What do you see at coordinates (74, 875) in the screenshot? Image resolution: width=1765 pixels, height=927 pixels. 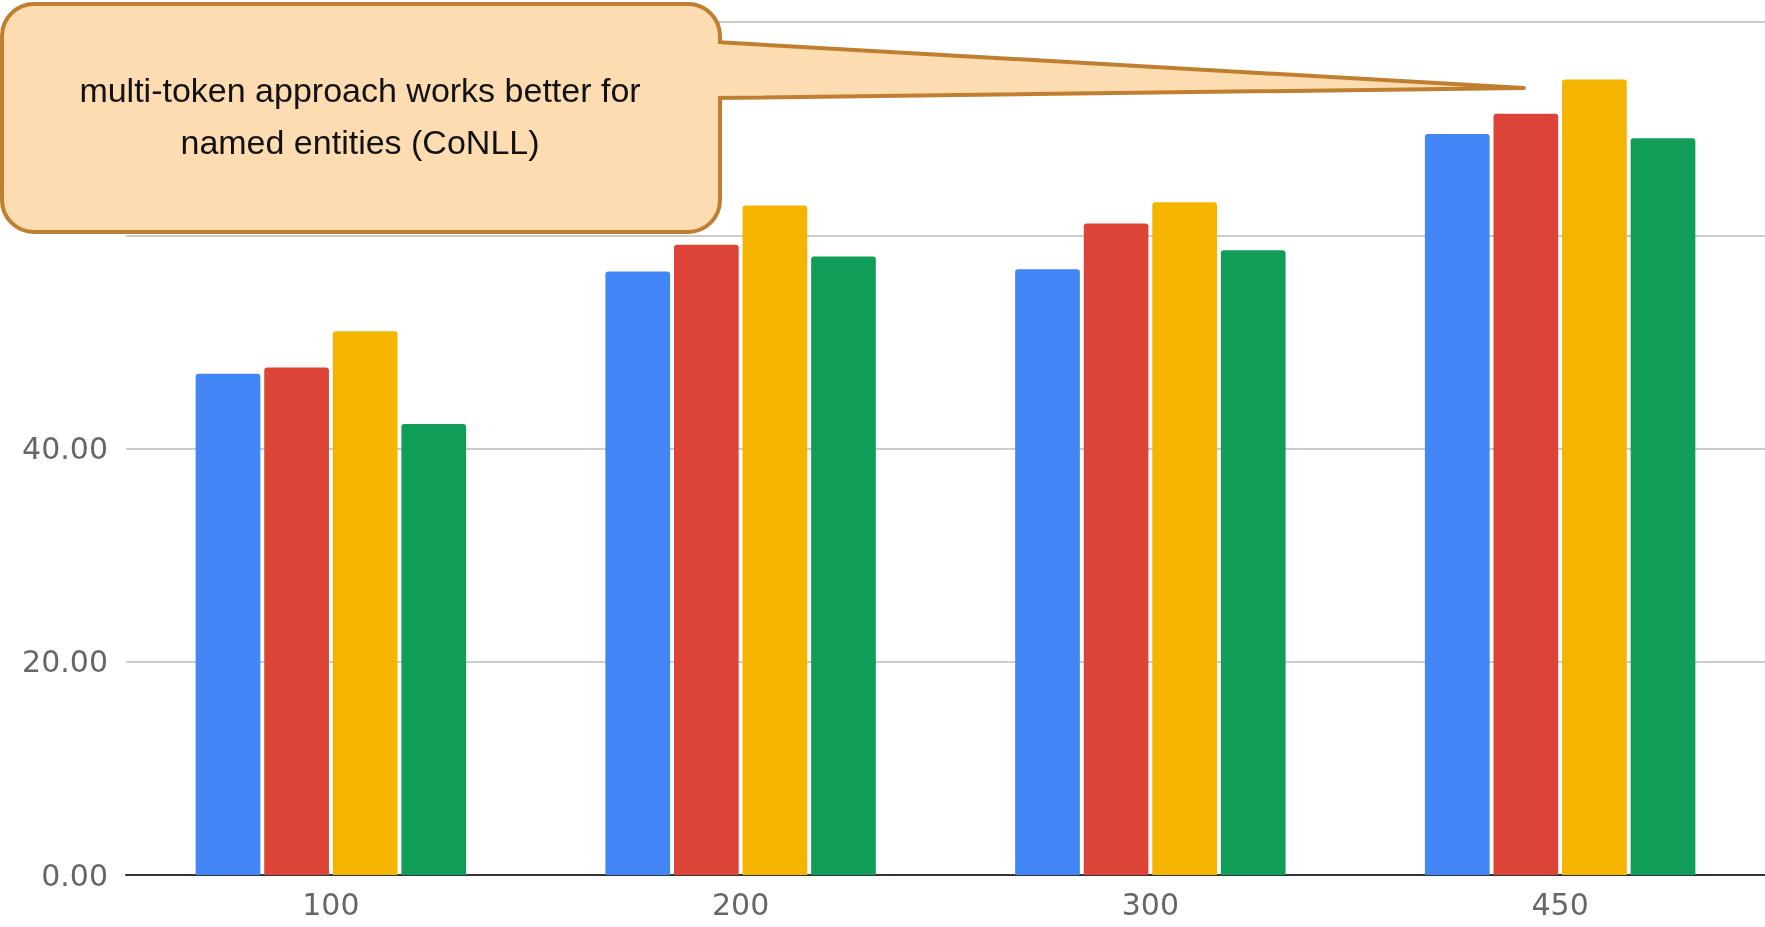 I see `y-tick-label: 0.00` at bounding box center [74, 875].